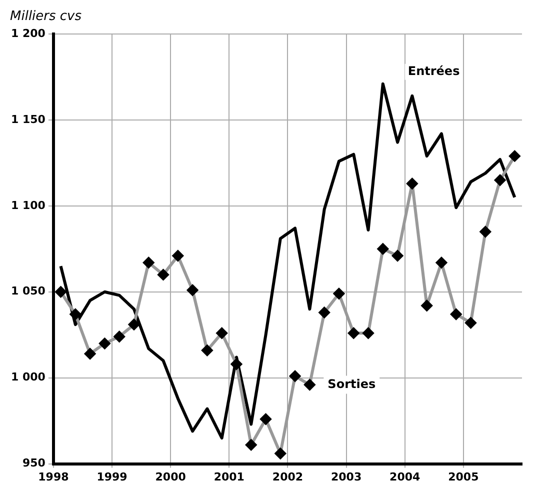 The height and width of the screenshot is (495, 537). I want to click on series-label: Sorties, so click(352, 383).